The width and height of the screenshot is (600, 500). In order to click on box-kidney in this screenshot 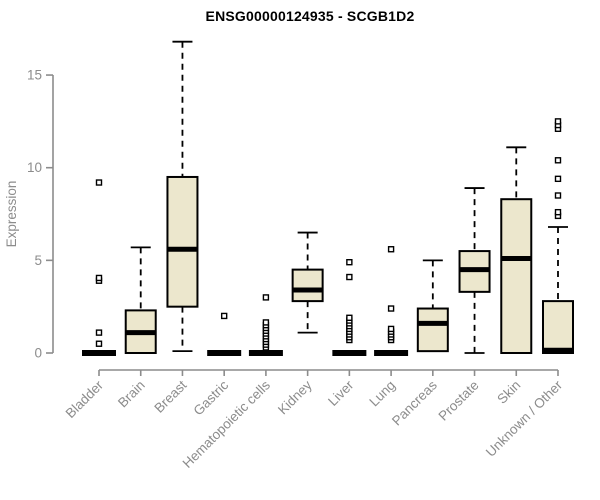, I will do `click(307, 282)`.